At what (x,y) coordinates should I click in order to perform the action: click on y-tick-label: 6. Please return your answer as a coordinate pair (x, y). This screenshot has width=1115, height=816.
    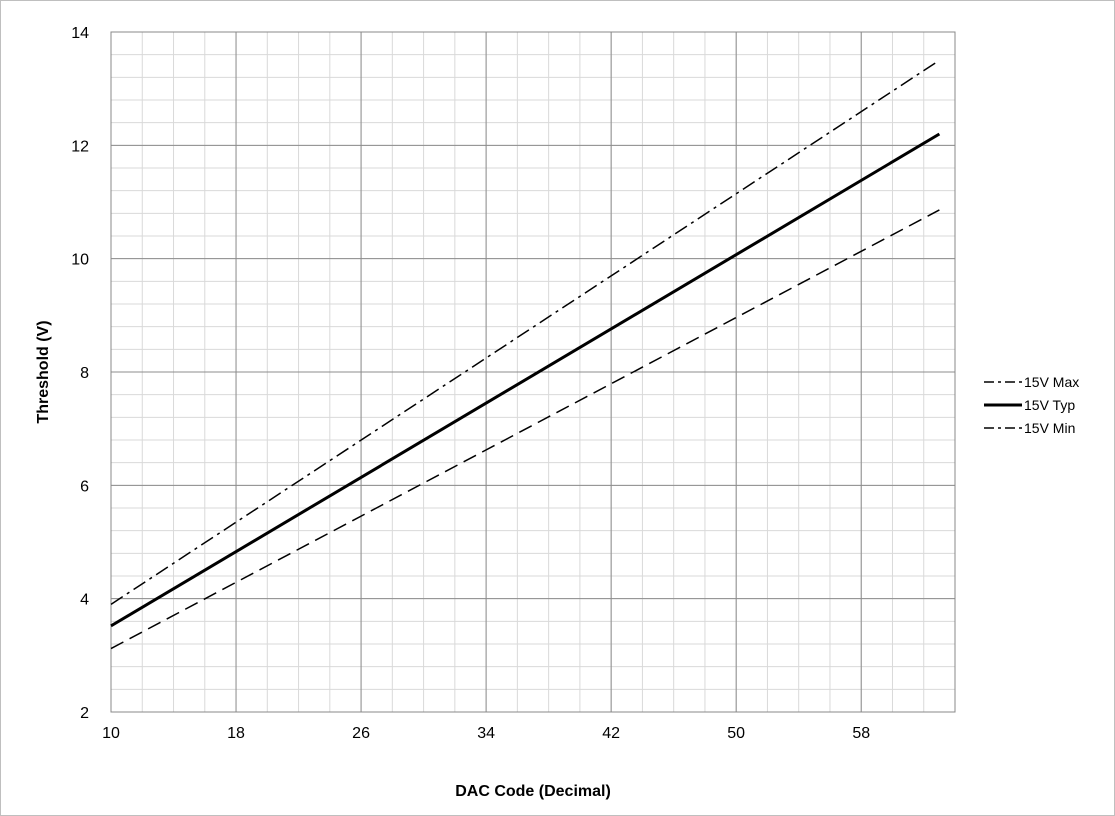
    Looking at the image, I should click on (84, 486).